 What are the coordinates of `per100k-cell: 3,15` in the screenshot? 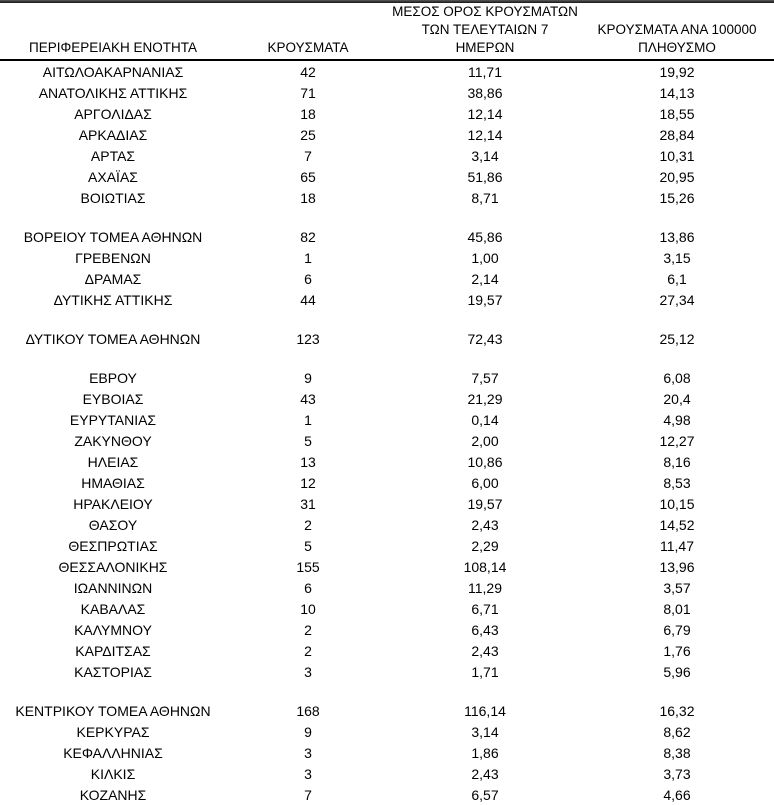 It's located at (677, 257).